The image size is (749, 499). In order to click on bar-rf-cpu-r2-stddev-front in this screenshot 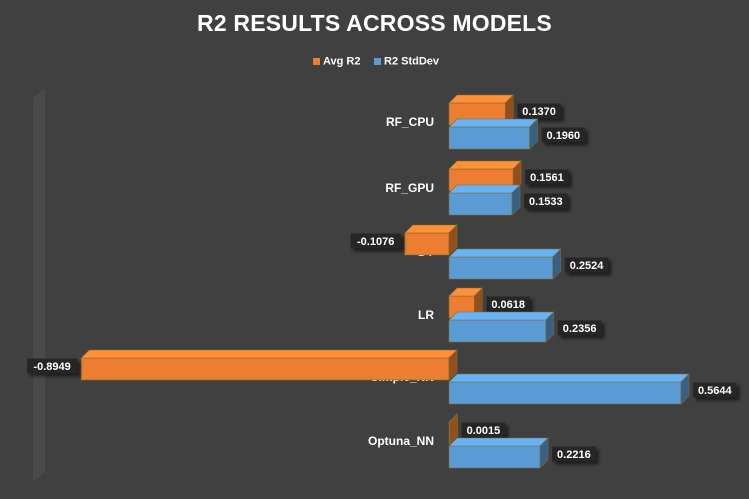, I will do `click(489, 138)`.